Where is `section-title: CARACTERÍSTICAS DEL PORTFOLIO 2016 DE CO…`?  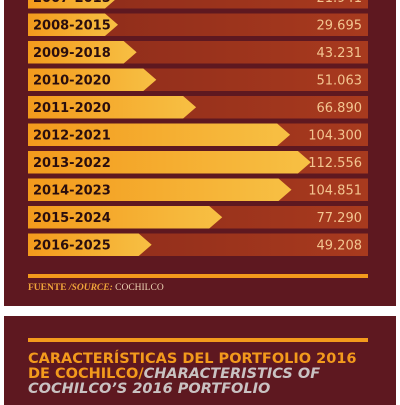 section-title: CARACTERÍSTICAS DEL PORTFOLIO 2016 DE CO… is located at coordinates (203, 374).